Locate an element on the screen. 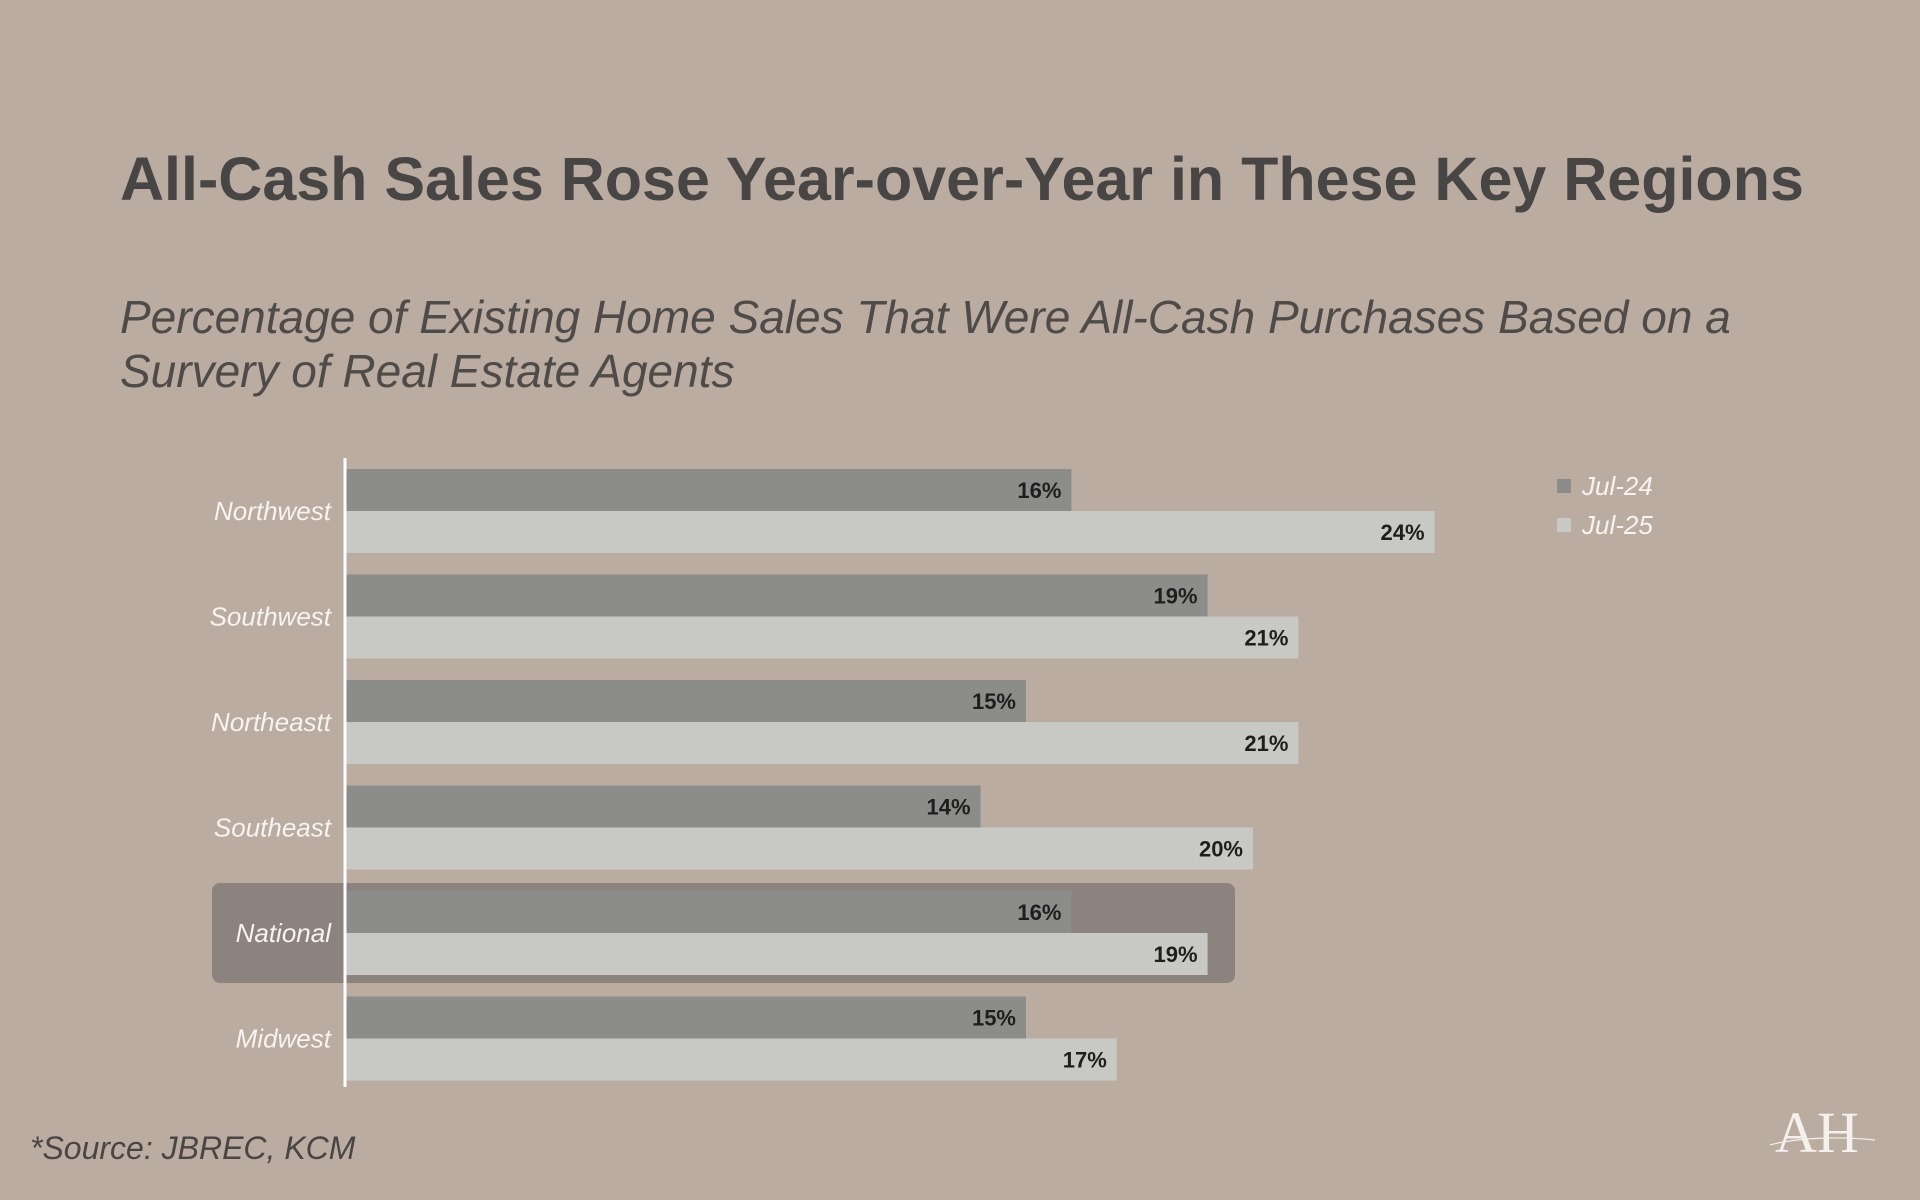 Image resolution: width=1920 pixels, height=1200 pixels. category-label: Southeast is located at coordinates (273, 828).